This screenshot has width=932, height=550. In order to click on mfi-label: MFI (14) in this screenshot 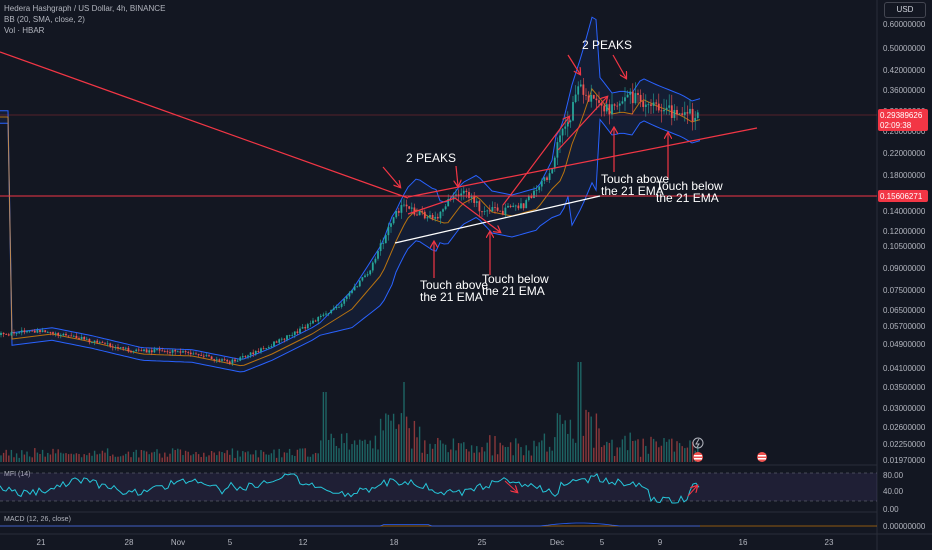, I will do `click(17, 474)`.